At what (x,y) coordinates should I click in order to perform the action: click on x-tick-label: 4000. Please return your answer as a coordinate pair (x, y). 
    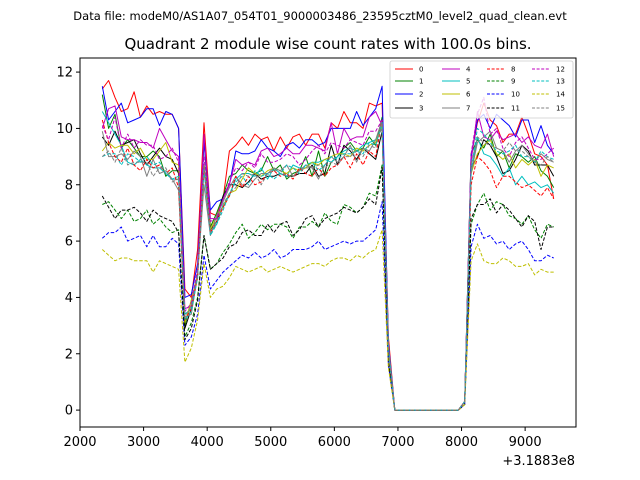
    Looking at the image, I should click on (207, 442).